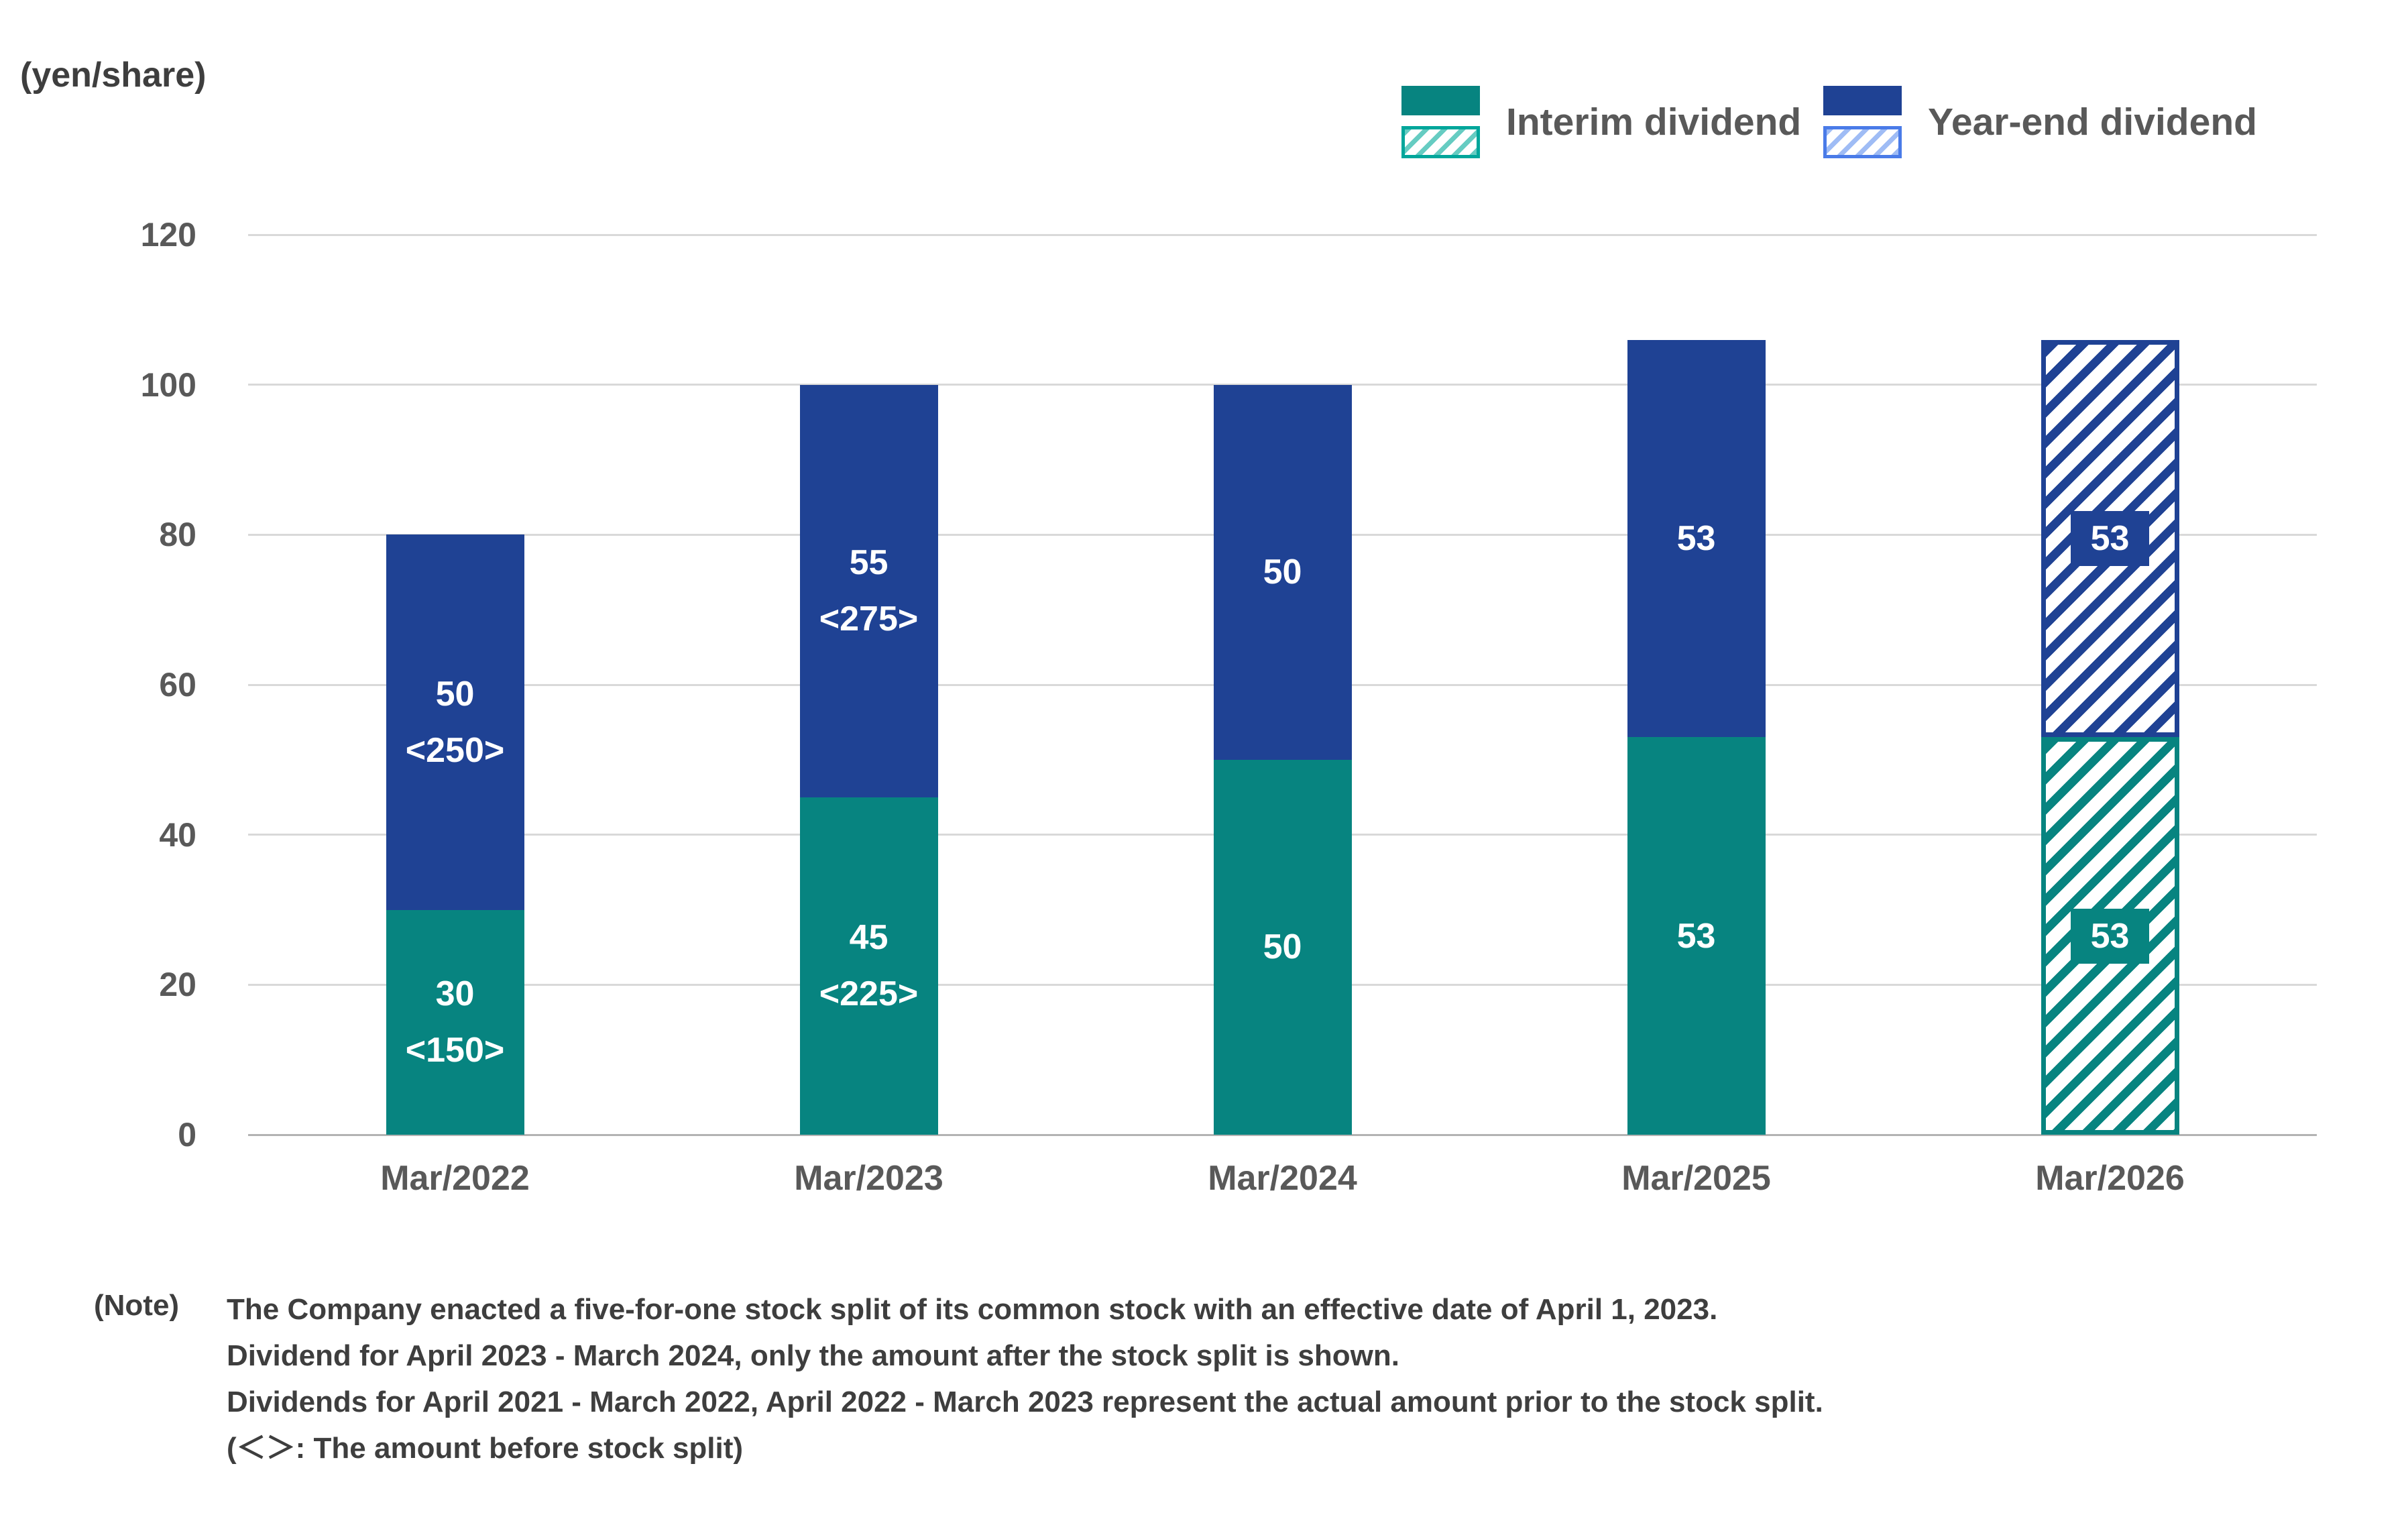  I want to click on y-tick-20: 20, so click(177, 985).